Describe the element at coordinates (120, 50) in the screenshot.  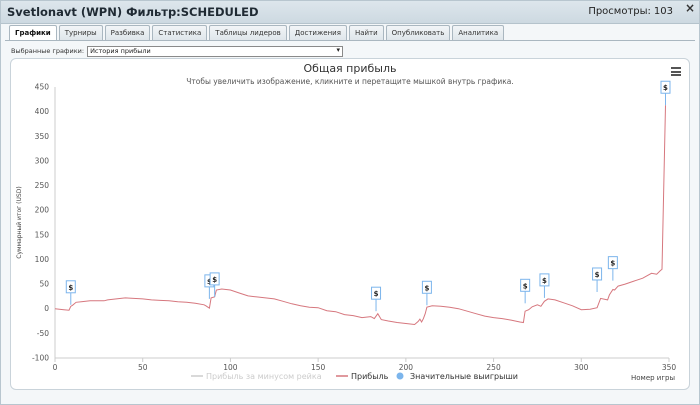
I see `chart-select-value: История прибыли` at that location.